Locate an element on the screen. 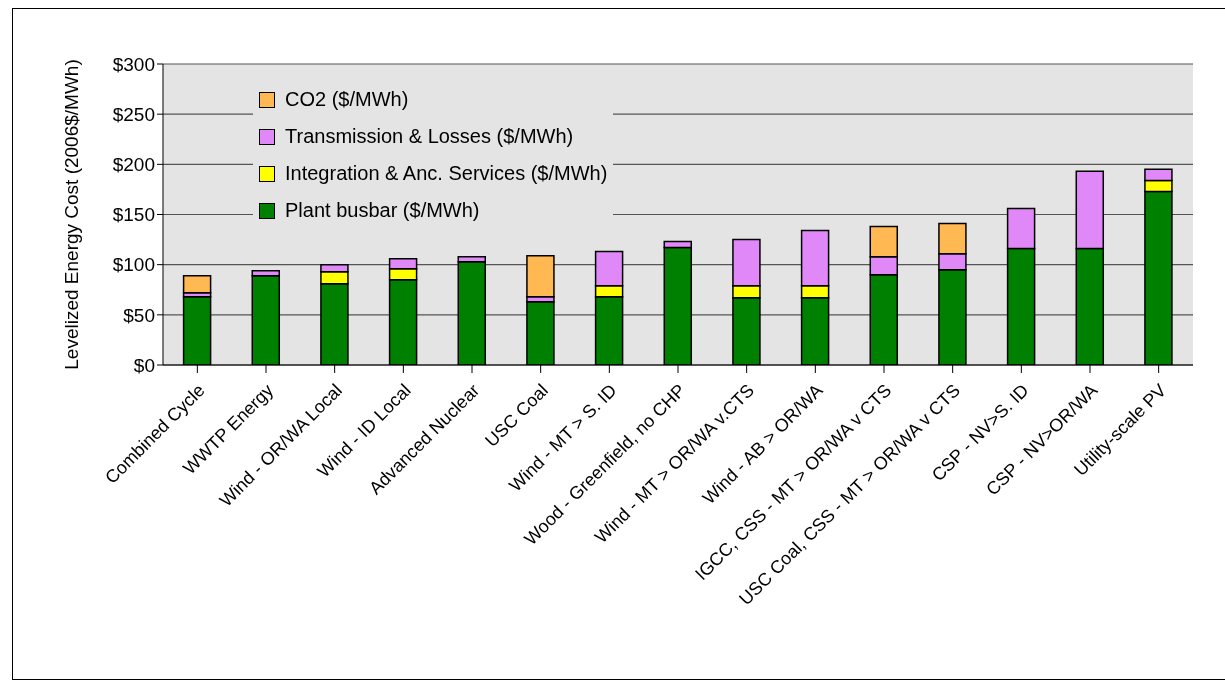 The image size is (1225, 683). y-axis-title: Levelized Energy Cost (2006$/MWh) is located at coordinates (71, 214).